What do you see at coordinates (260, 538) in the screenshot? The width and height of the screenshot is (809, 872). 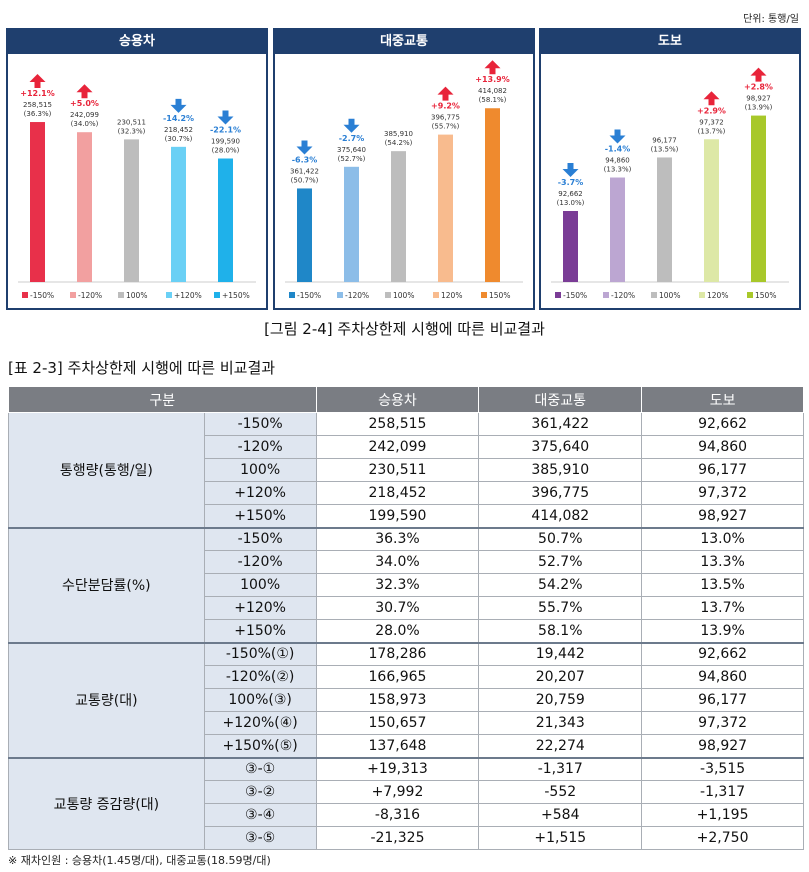 I see `sub-label: -150%` at bounding box center [260, 538].